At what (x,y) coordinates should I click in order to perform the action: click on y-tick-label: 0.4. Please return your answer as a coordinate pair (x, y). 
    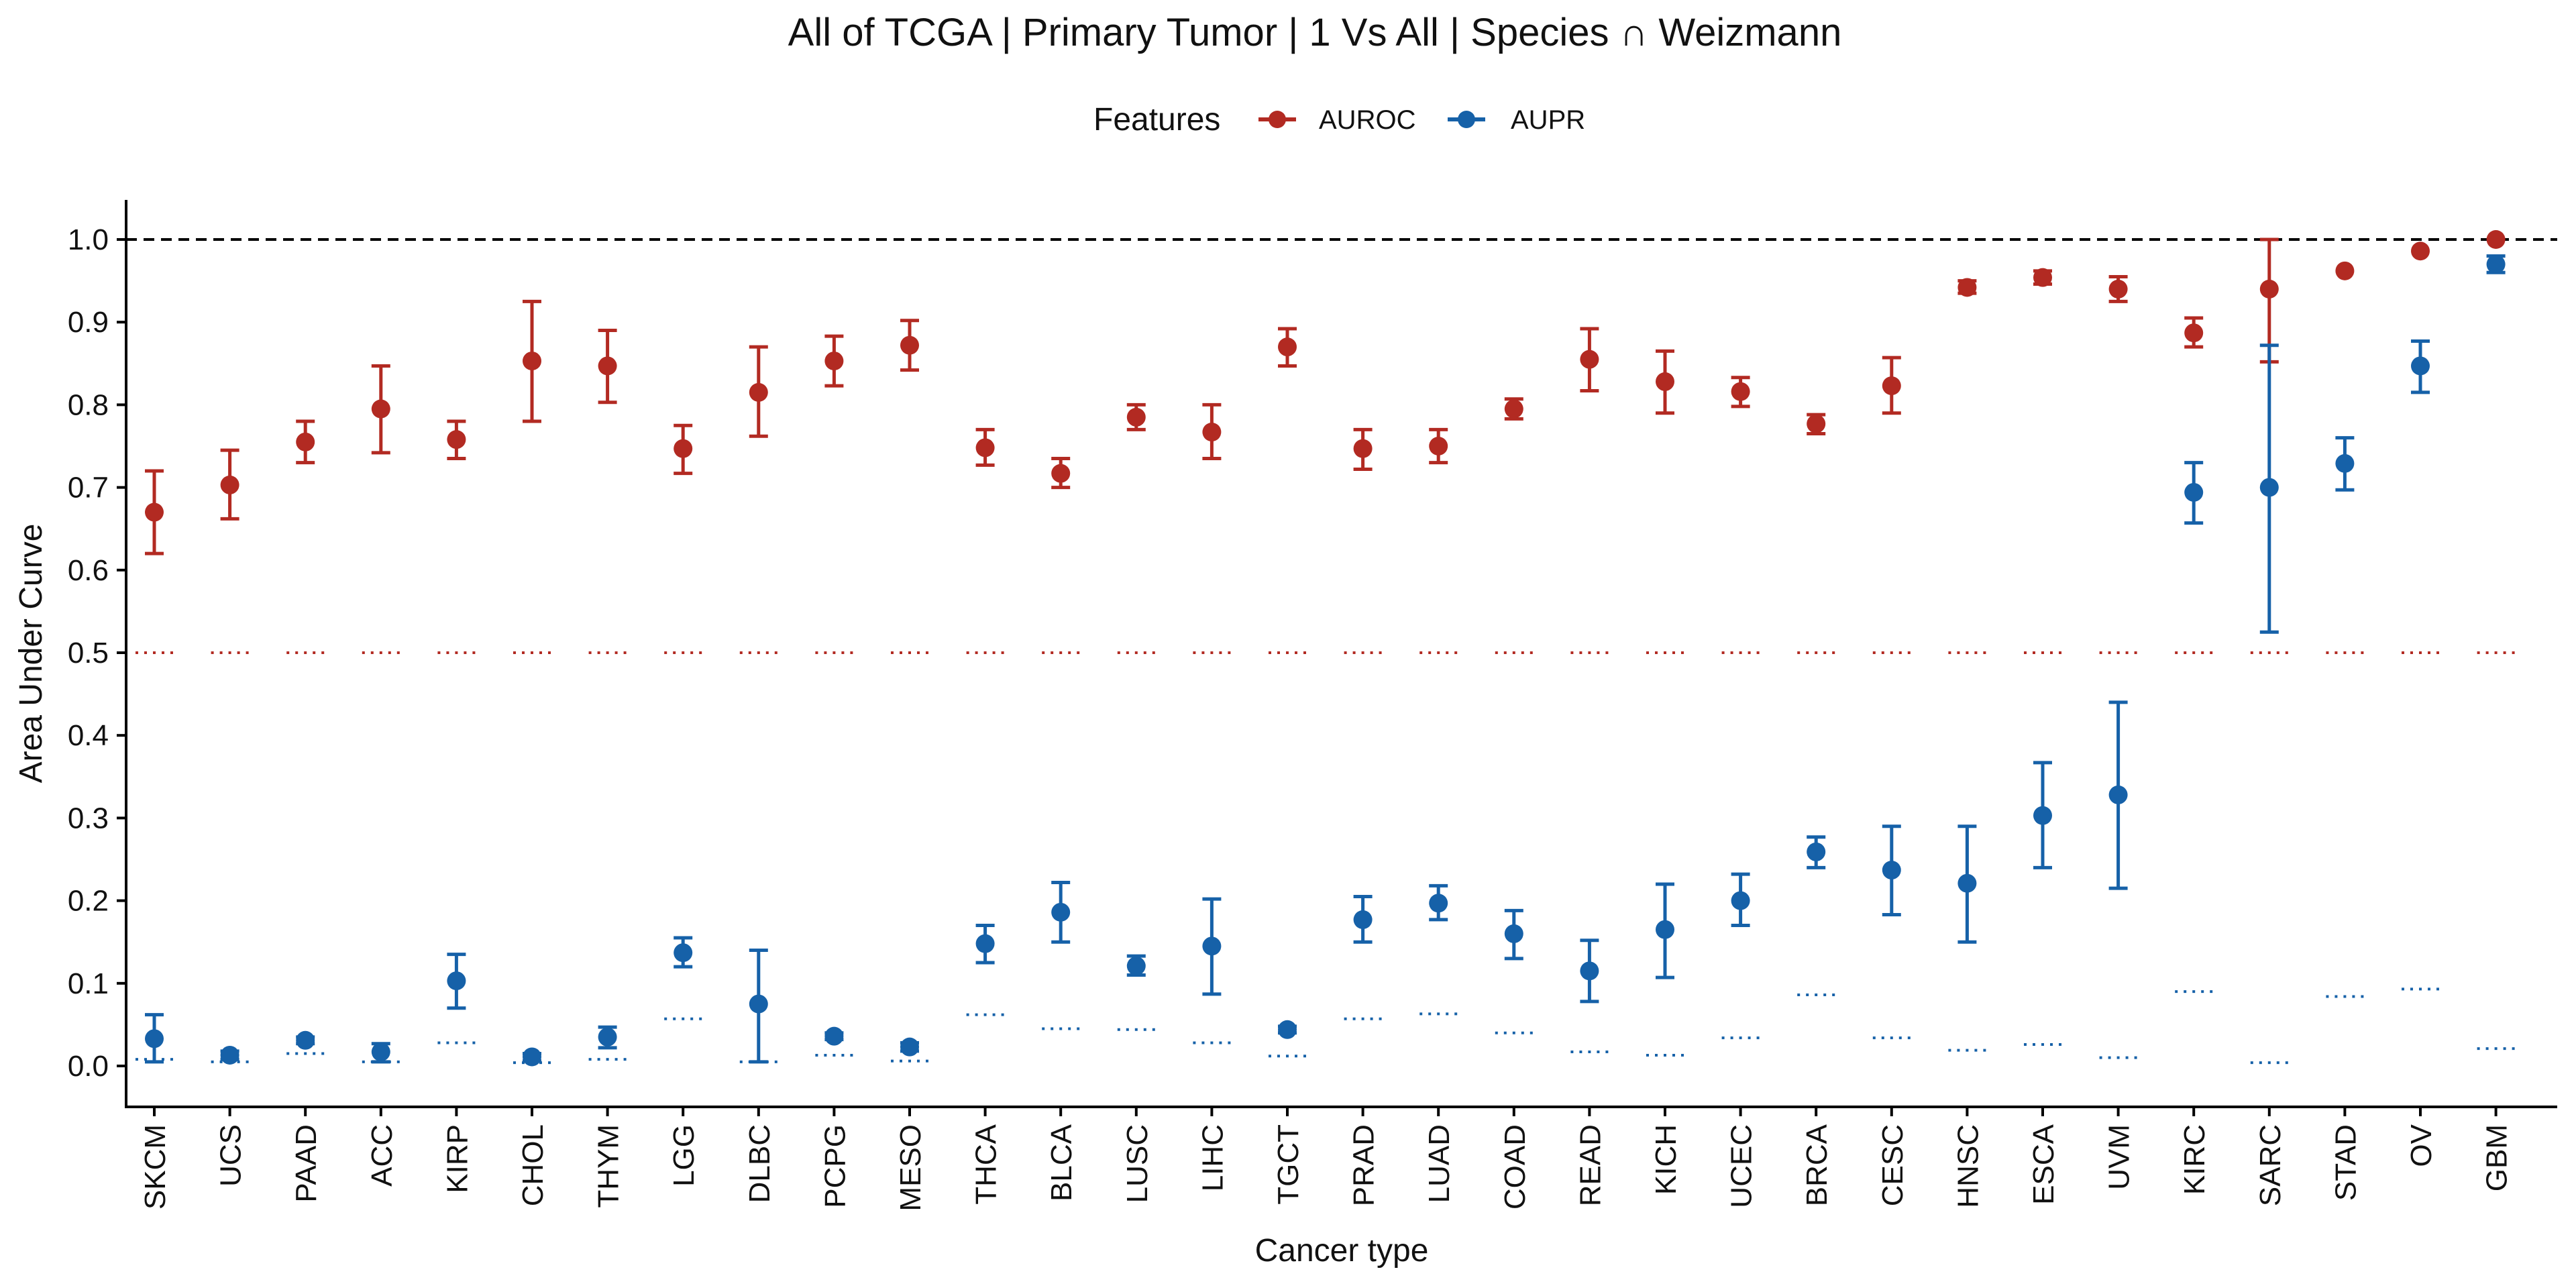
    Looking at the image, I should click on (88, 735).